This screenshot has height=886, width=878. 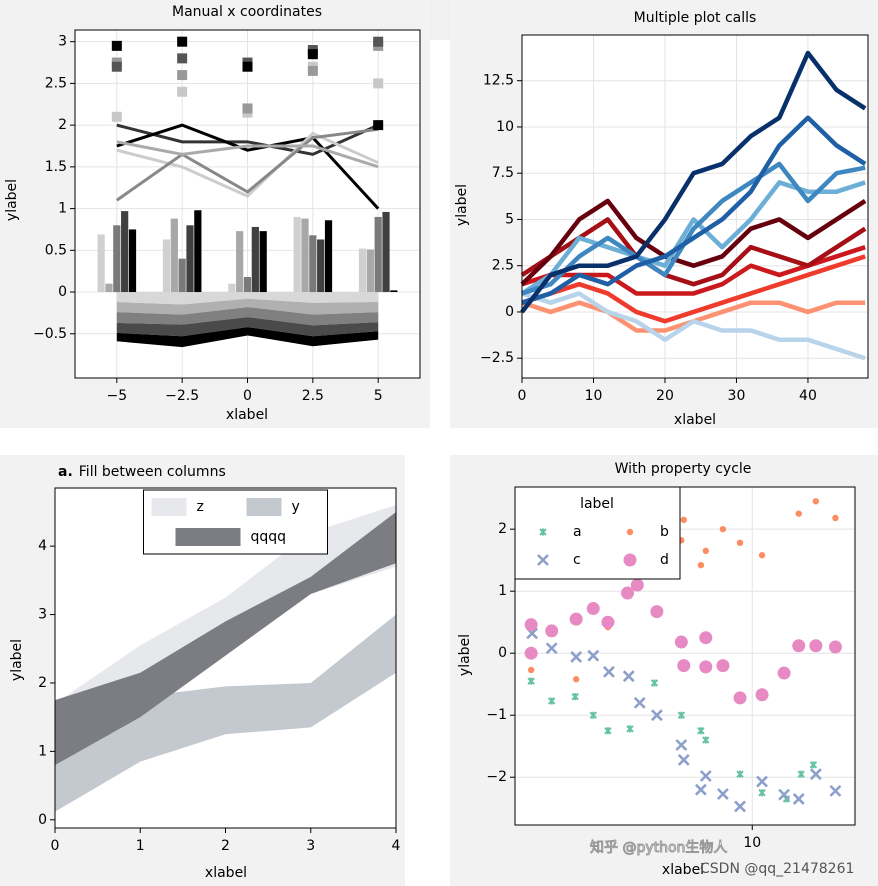 I want to click on y-tick-label: 2, so click(x=502, y=529).